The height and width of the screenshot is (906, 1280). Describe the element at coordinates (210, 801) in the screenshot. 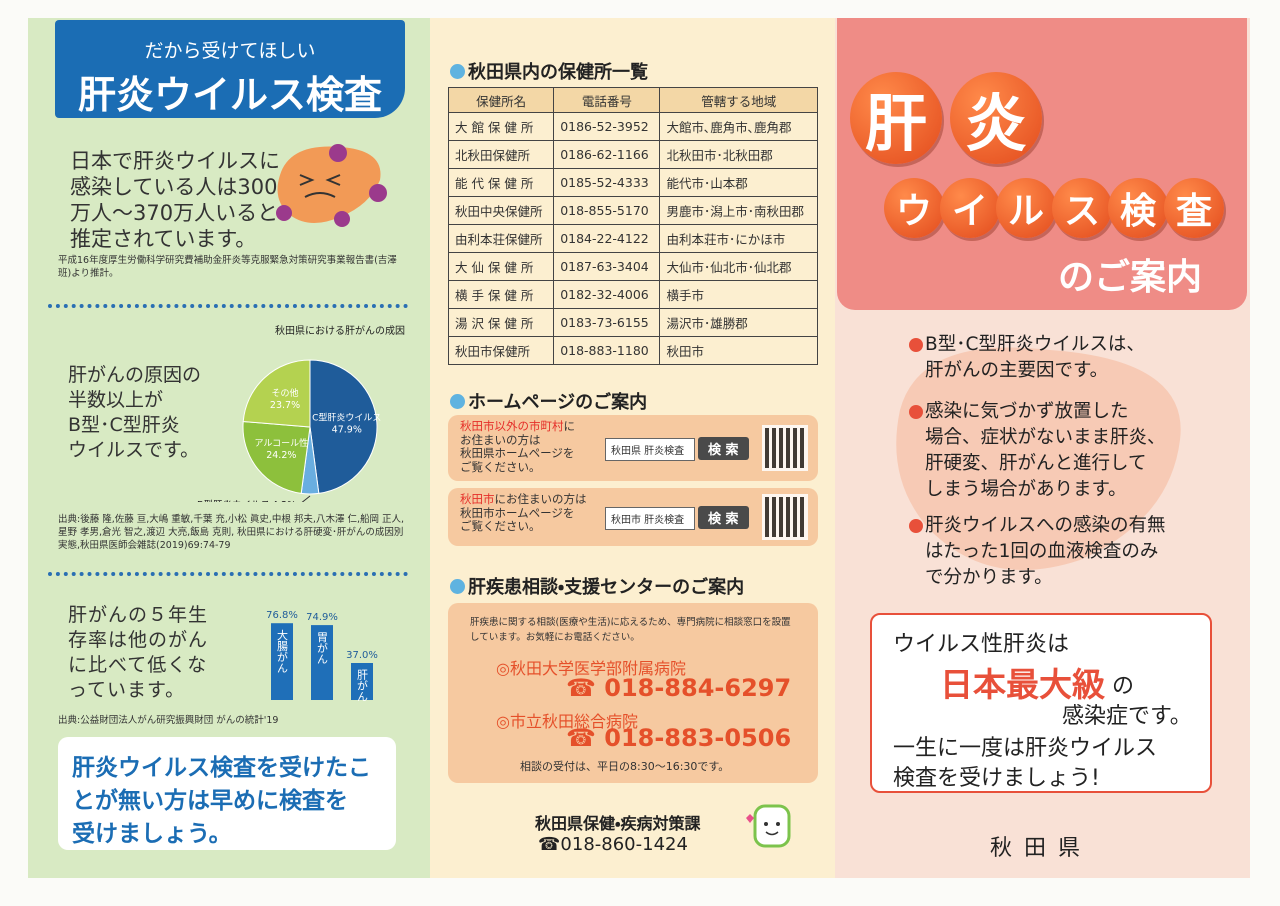

I see `callout-line: とが無い方は早めに検査を` at that location.